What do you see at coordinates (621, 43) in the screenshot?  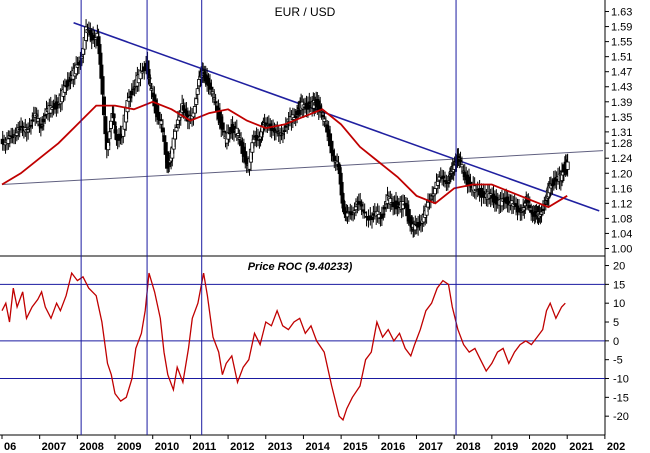 I see `price-y-tick-label: 1.55` at bounding box center [621, 43].